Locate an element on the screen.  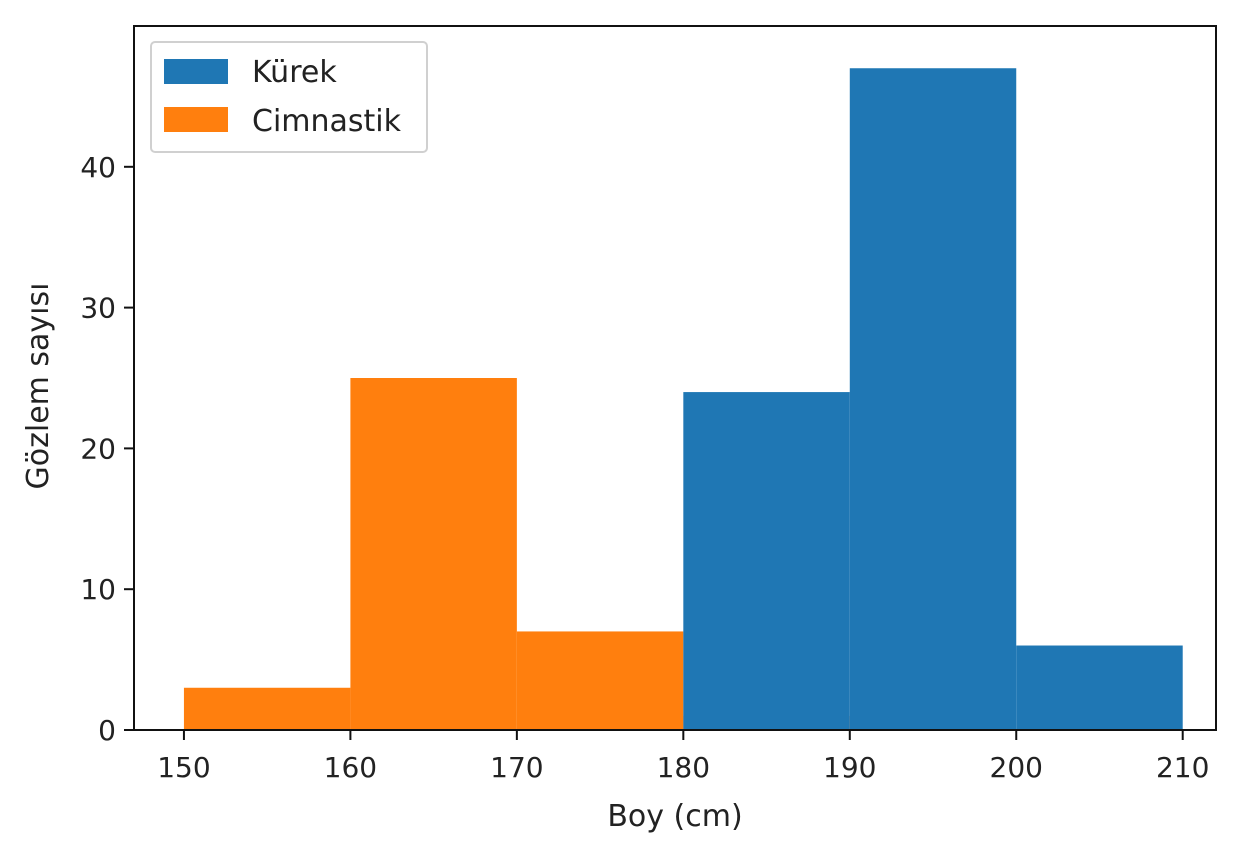
y-tick-label-40: 40 is located at coordinates (98, 167).